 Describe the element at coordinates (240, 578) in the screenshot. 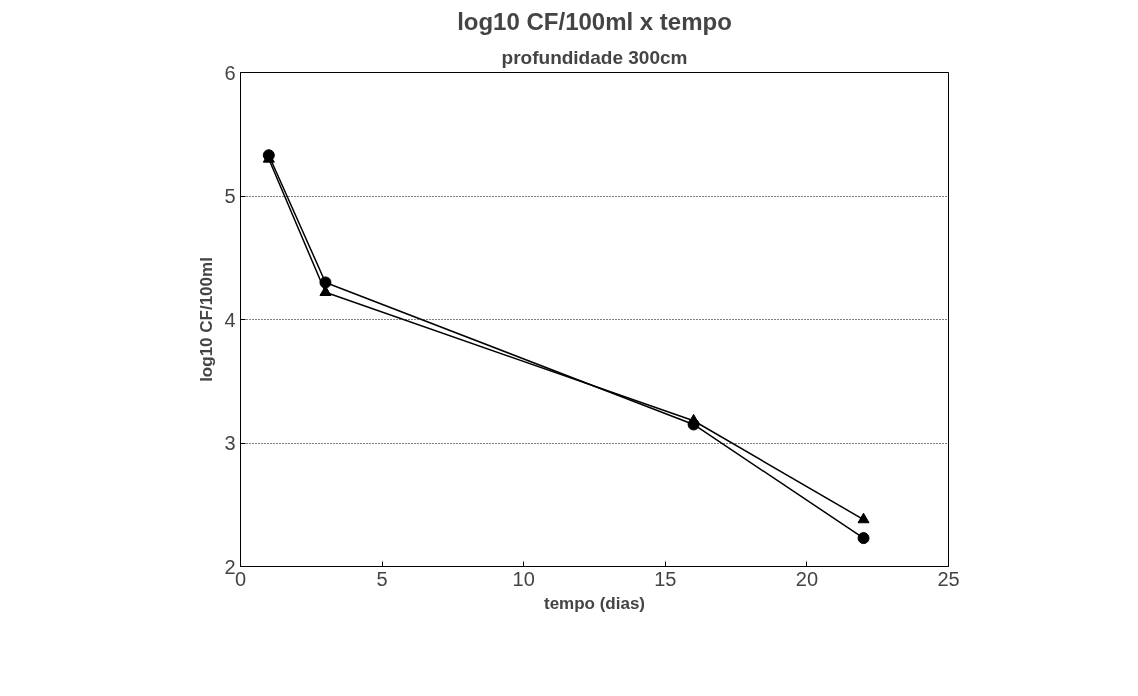

I see `x-tick-label: 0` at that location.